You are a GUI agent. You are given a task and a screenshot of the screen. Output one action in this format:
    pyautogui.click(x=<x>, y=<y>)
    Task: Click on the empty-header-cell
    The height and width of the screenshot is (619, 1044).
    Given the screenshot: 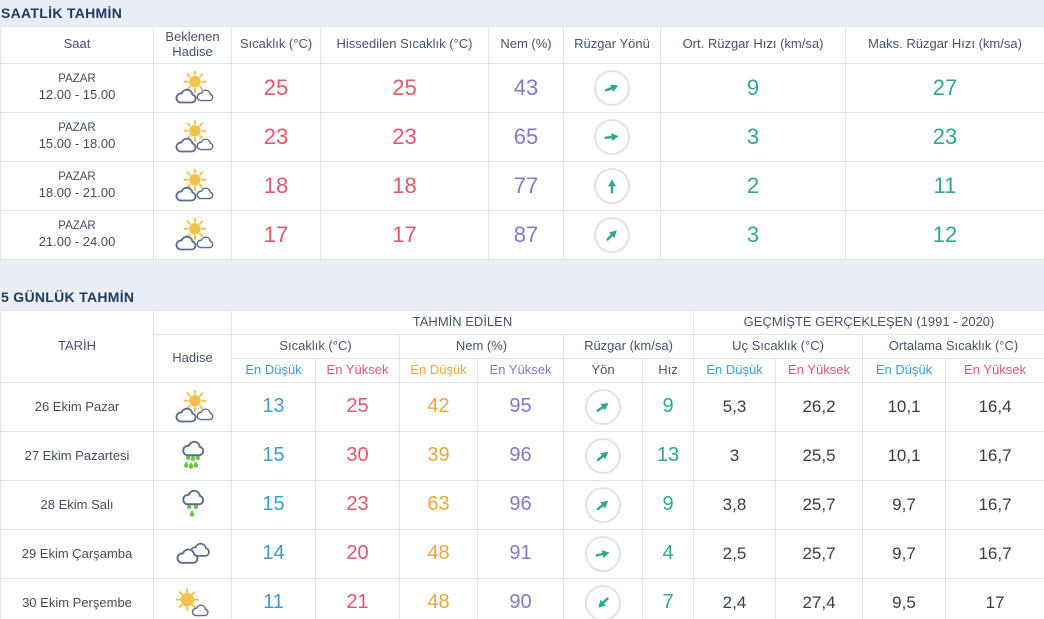 What is the action you would take?
    pyautogui.click(x=192, y=322)
    